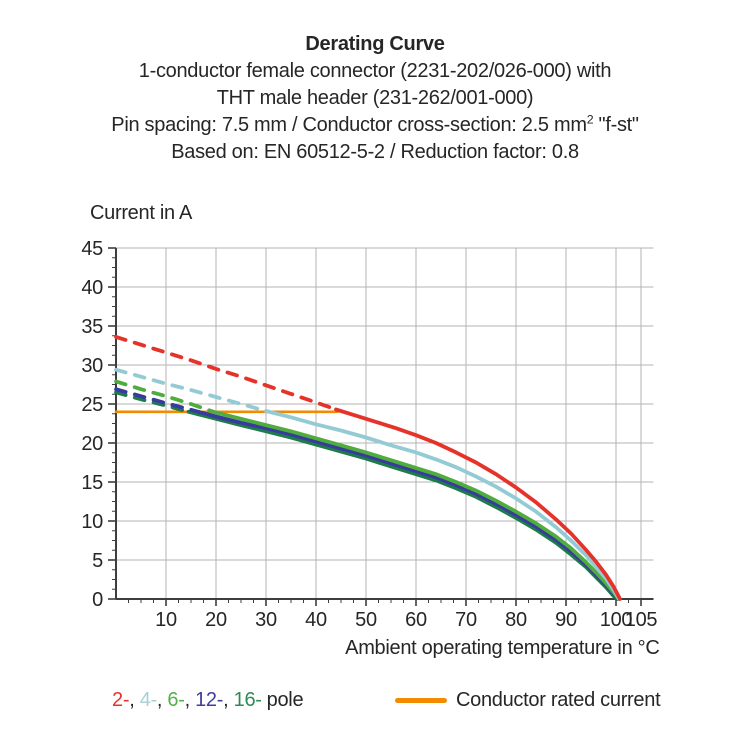 Image resolution: width=750 pixels, height=750 pixels. I want to click on legend-4-pole: 4-, so click(148, 700).